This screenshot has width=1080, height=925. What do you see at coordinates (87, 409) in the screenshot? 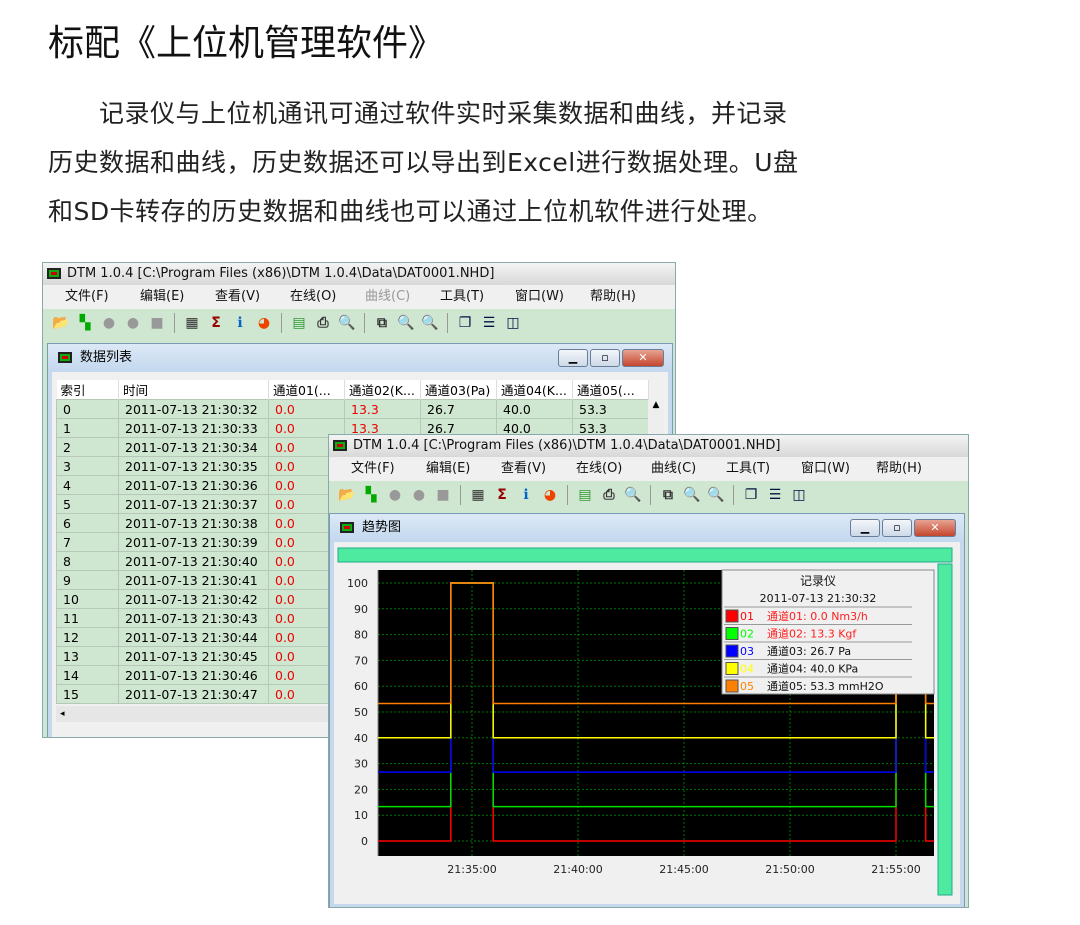
I see `table-cell: 0` at bounding box center [87, 409].